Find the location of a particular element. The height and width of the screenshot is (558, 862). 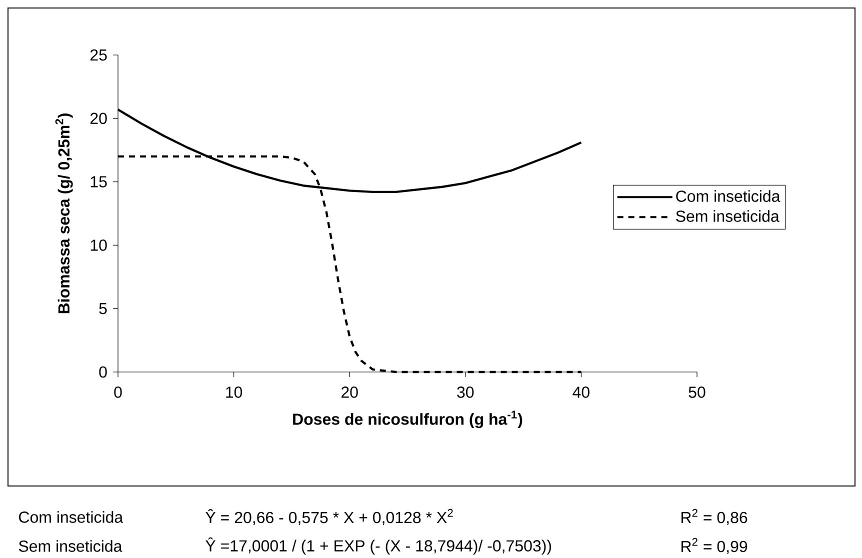

text: Ŷ = 20,66 - 0,575 * X + 0,0128 * X$^{2}$ is located at coordinates (329, 517).